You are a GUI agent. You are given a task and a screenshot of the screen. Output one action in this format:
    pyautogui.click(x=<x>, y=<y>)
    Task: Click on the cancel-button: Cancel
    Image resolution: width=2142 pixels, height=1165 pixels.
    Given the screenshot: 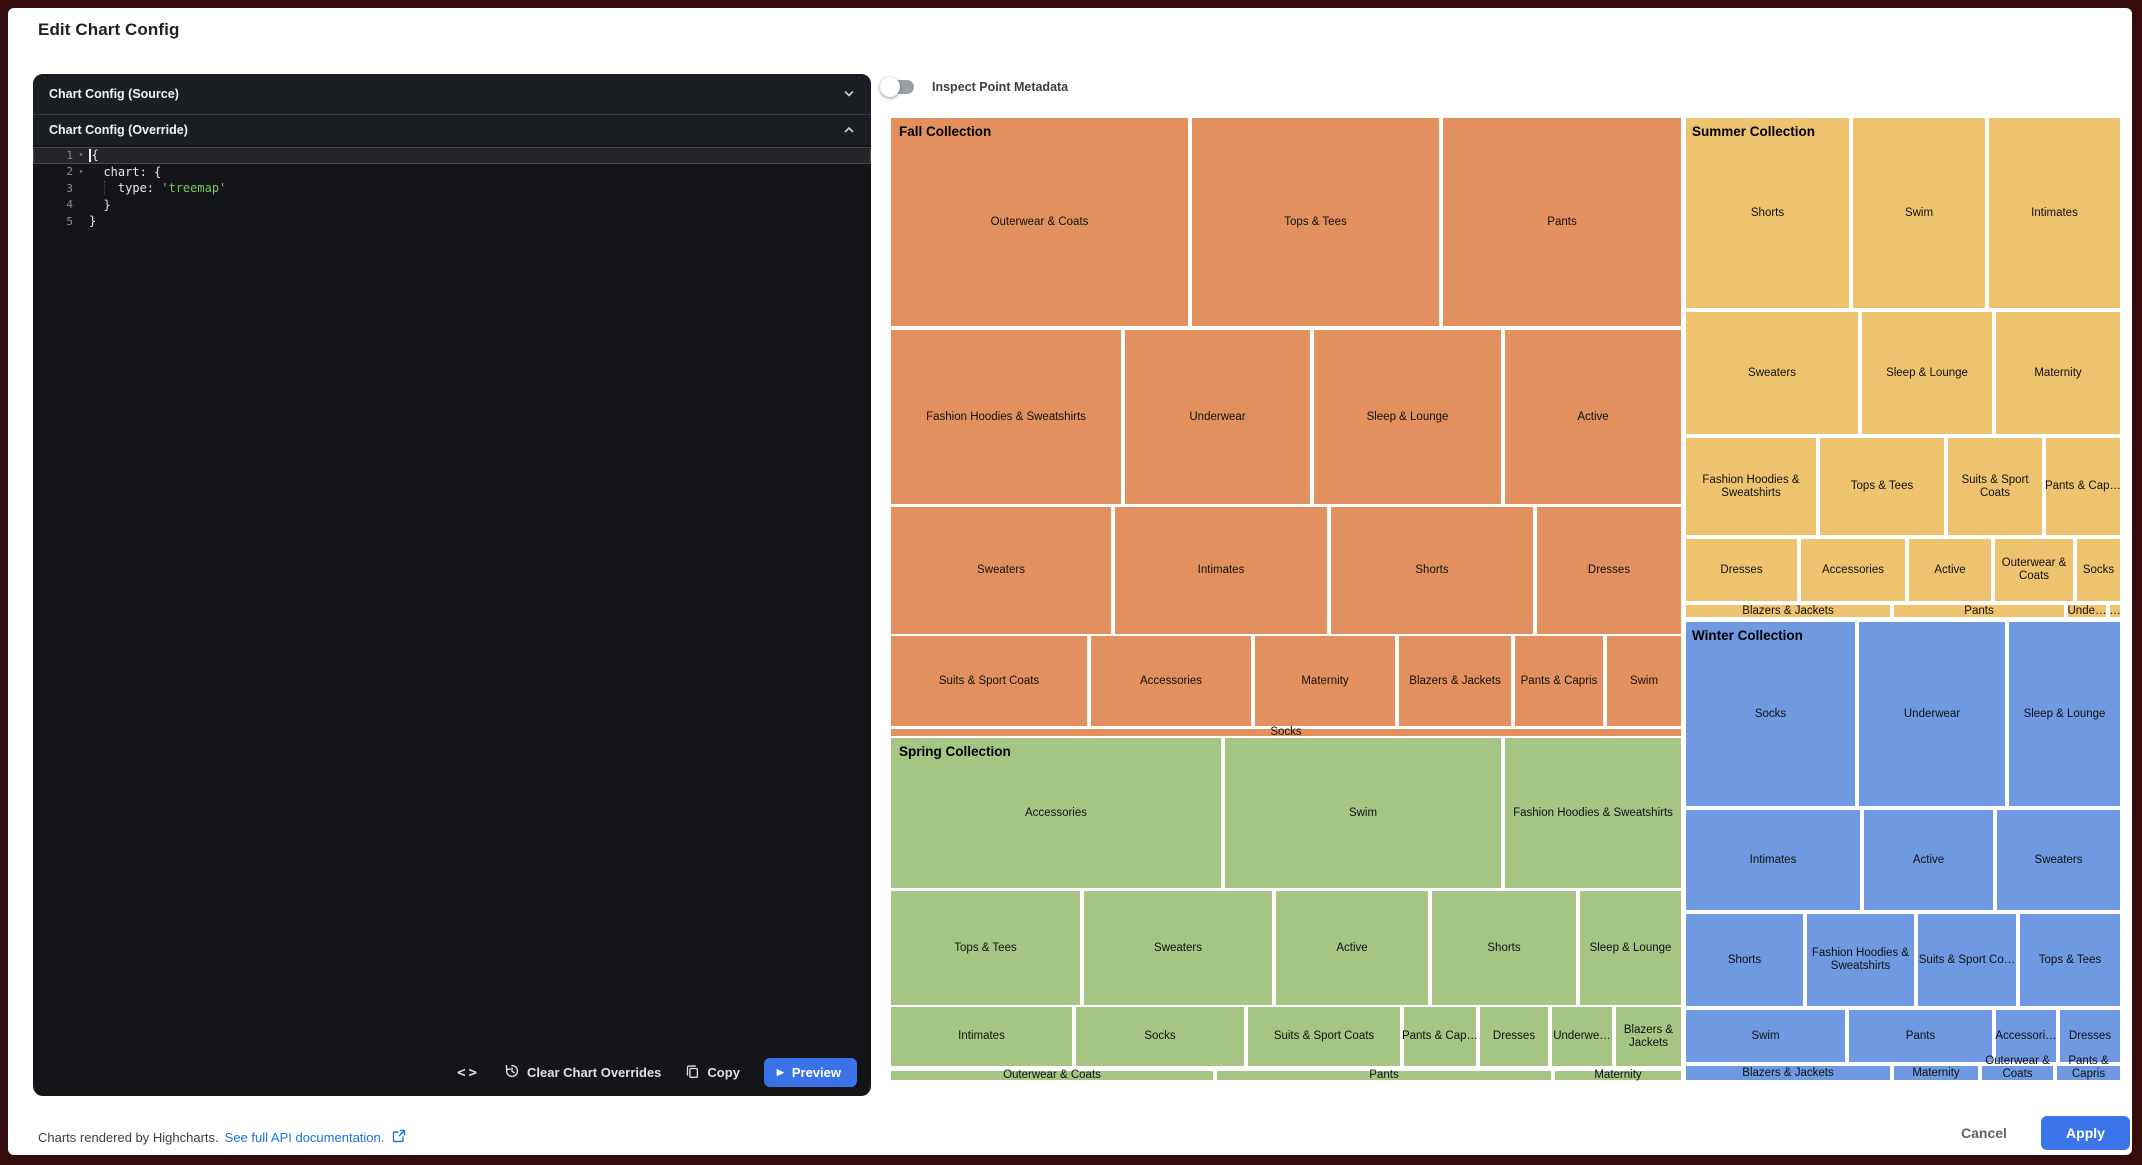 What is the action you would take?
    pyautogui.click(x=1984, y=1133)
    